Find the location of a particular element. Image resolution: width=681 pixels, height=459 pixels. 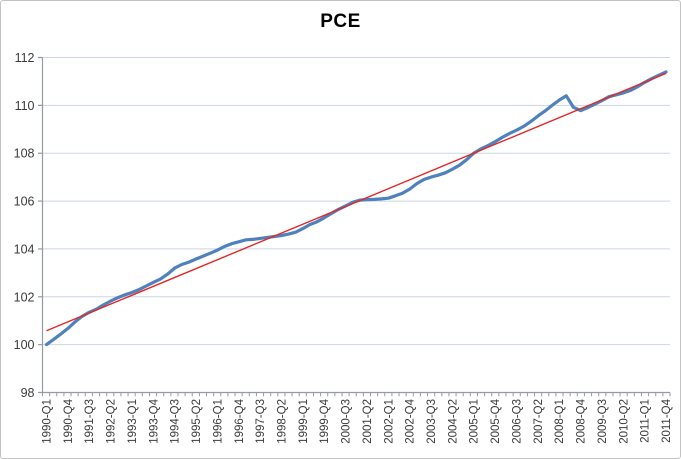

x-tick-label: 2004-Q2 is located at coordinates (453, 421).